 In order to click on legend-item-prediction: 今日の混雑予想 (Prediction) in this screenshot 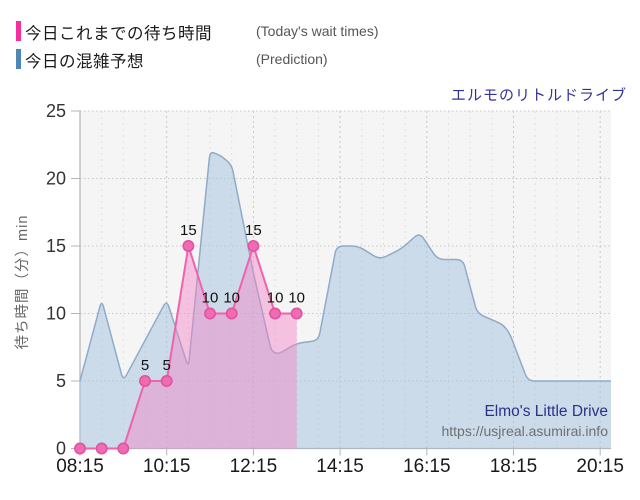, I will do `click(316, 60)`.